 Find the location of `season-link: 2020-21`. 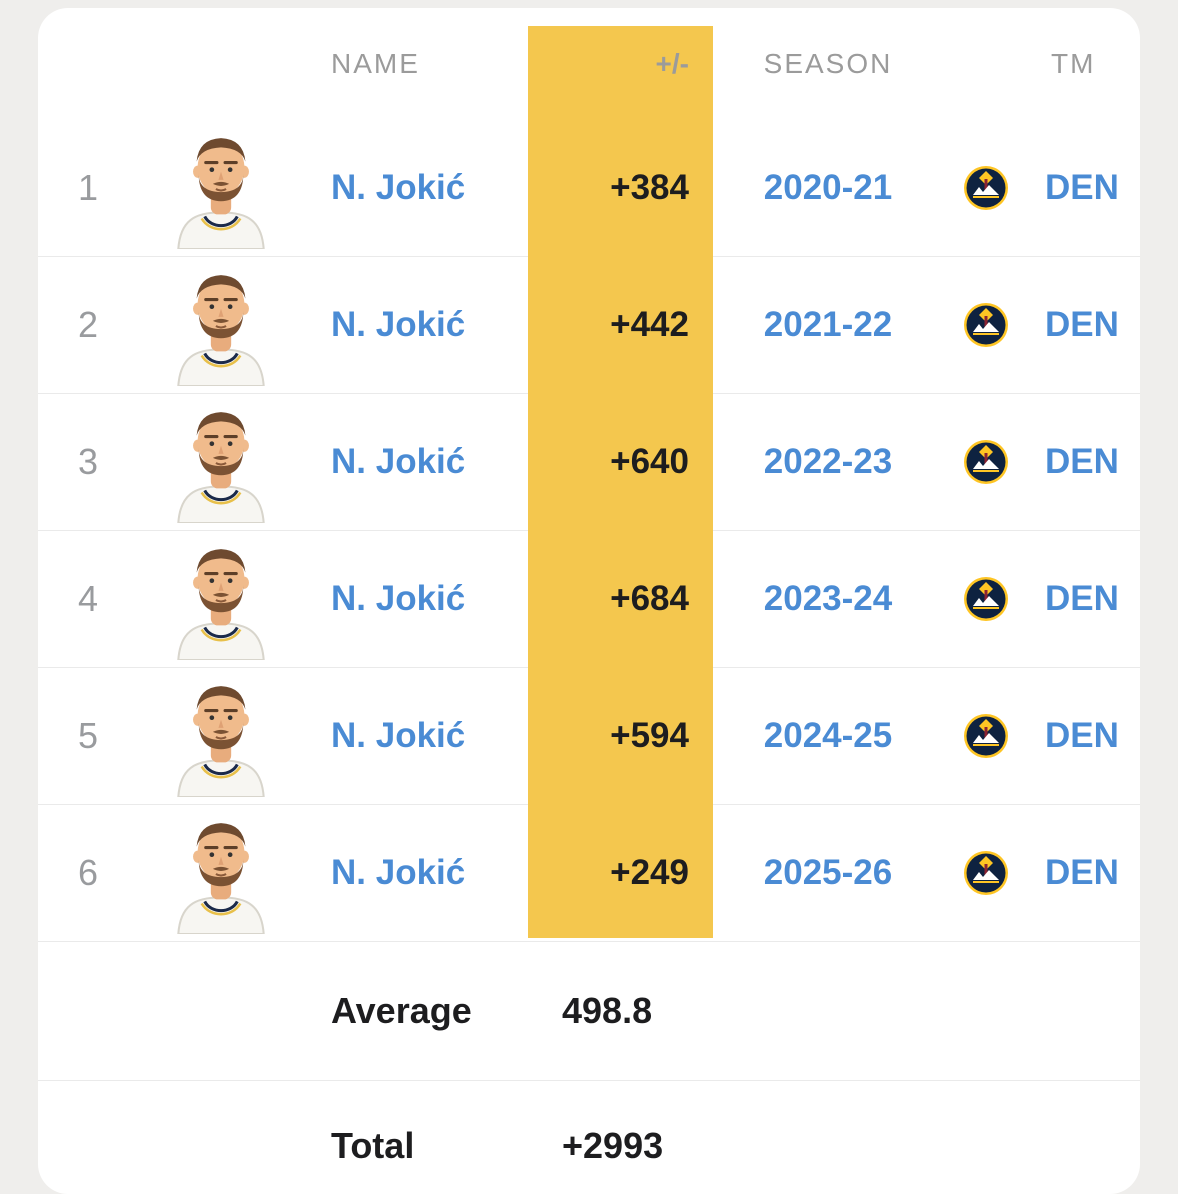

season-link: 2020-21 is located at coordinates (828, 187).